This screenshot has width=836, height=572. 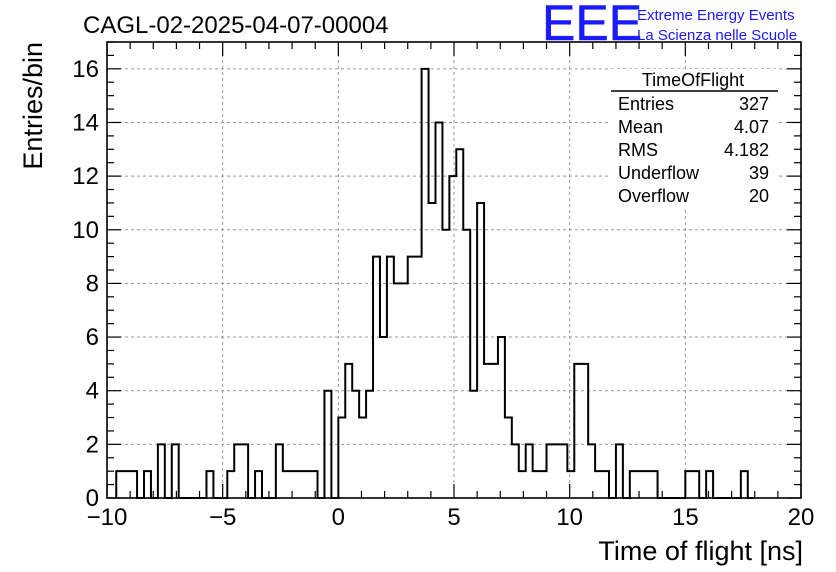 What do you see at coordinates (453, 517) in the screenshot?
I see `x-tick-label: 5` at bounding box center [453, 517].